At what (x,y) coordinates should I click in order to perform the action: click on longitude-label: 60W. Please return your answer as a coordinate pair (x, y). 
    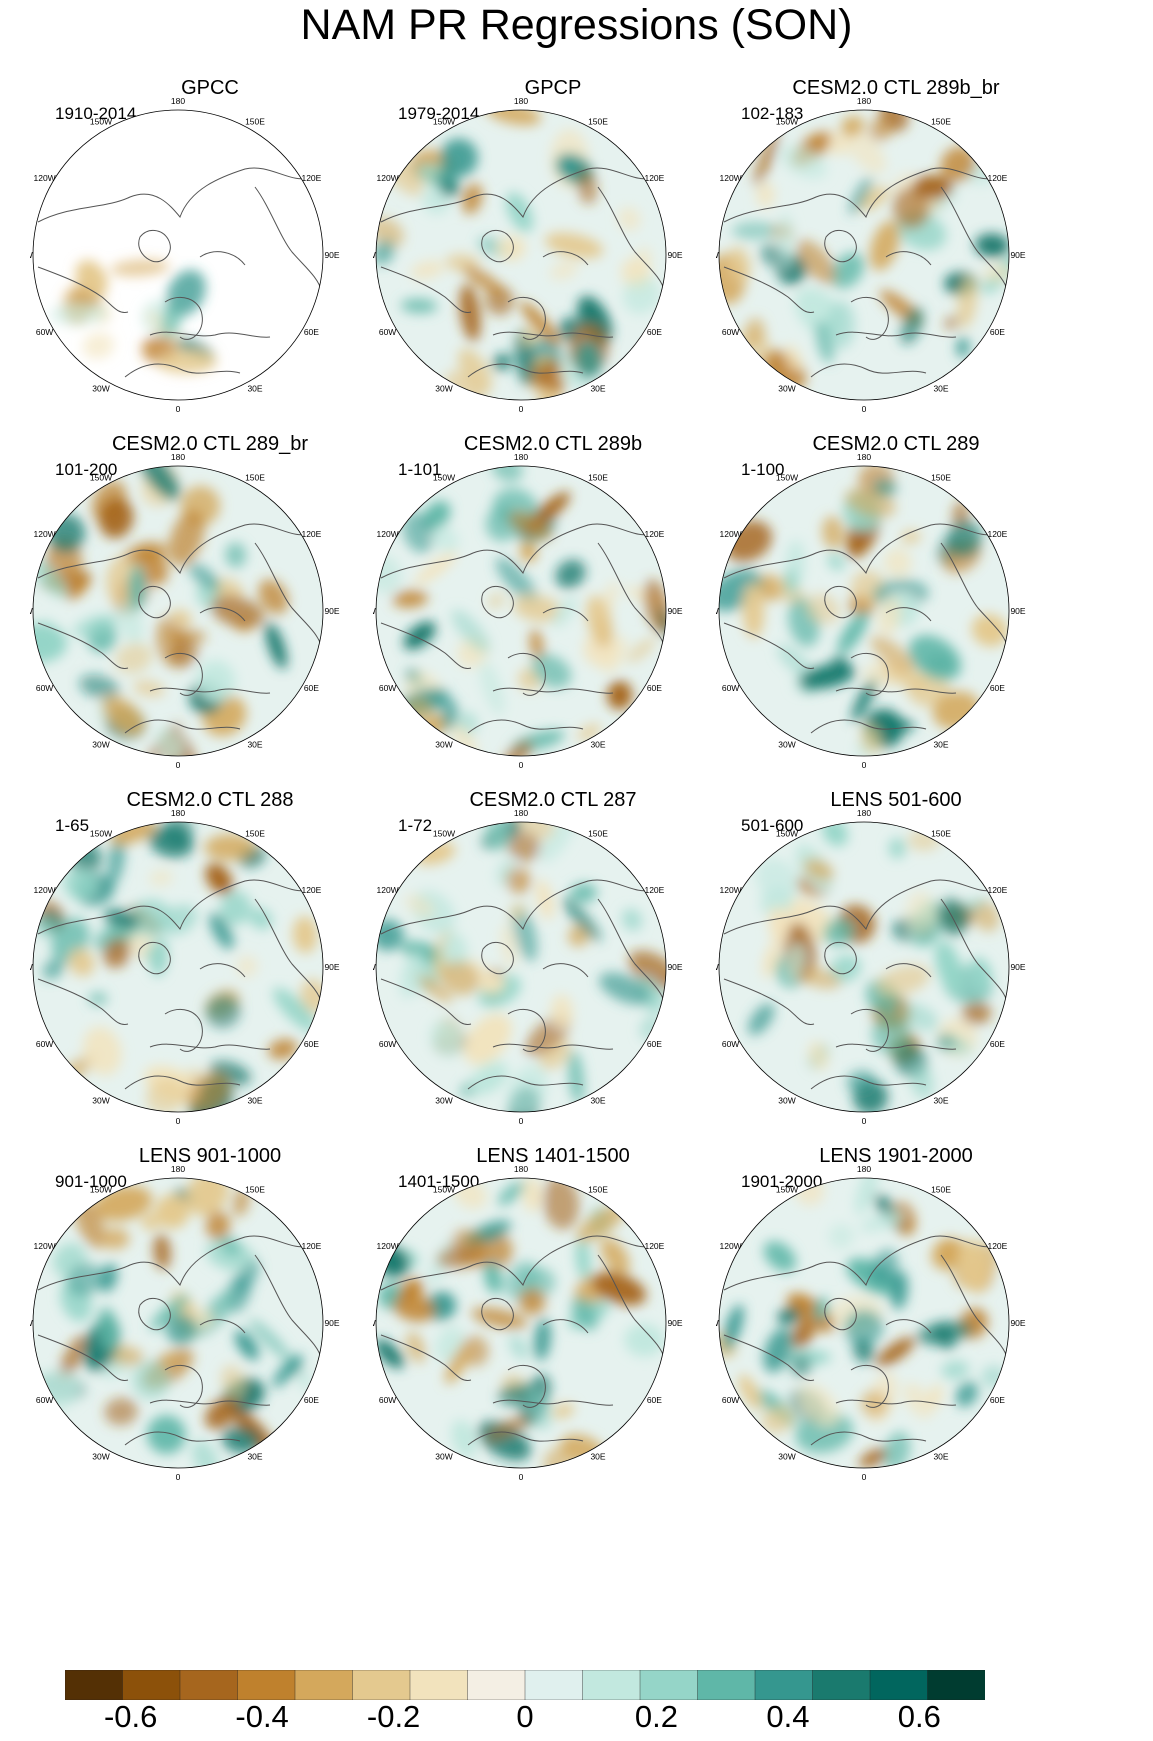
    Looking at the image, I should click on (44, 1400).